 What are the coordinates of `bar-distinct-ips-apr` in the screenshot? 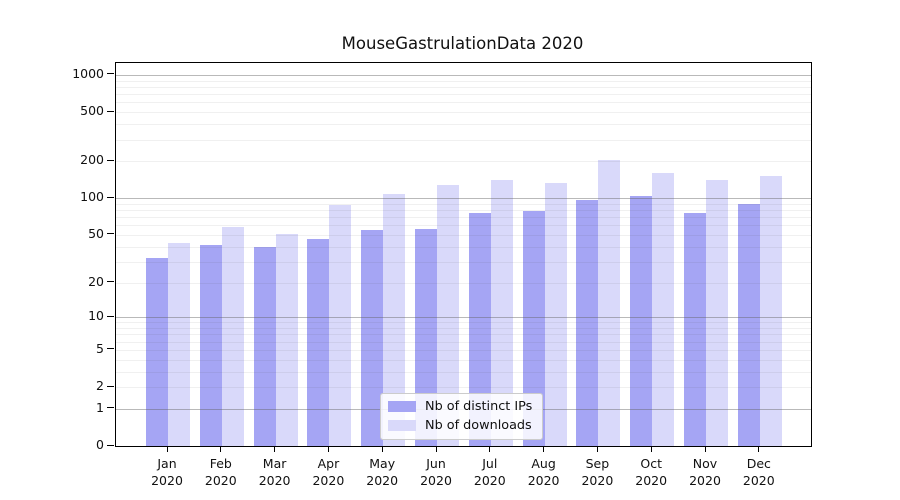 It's located at (318, 342).